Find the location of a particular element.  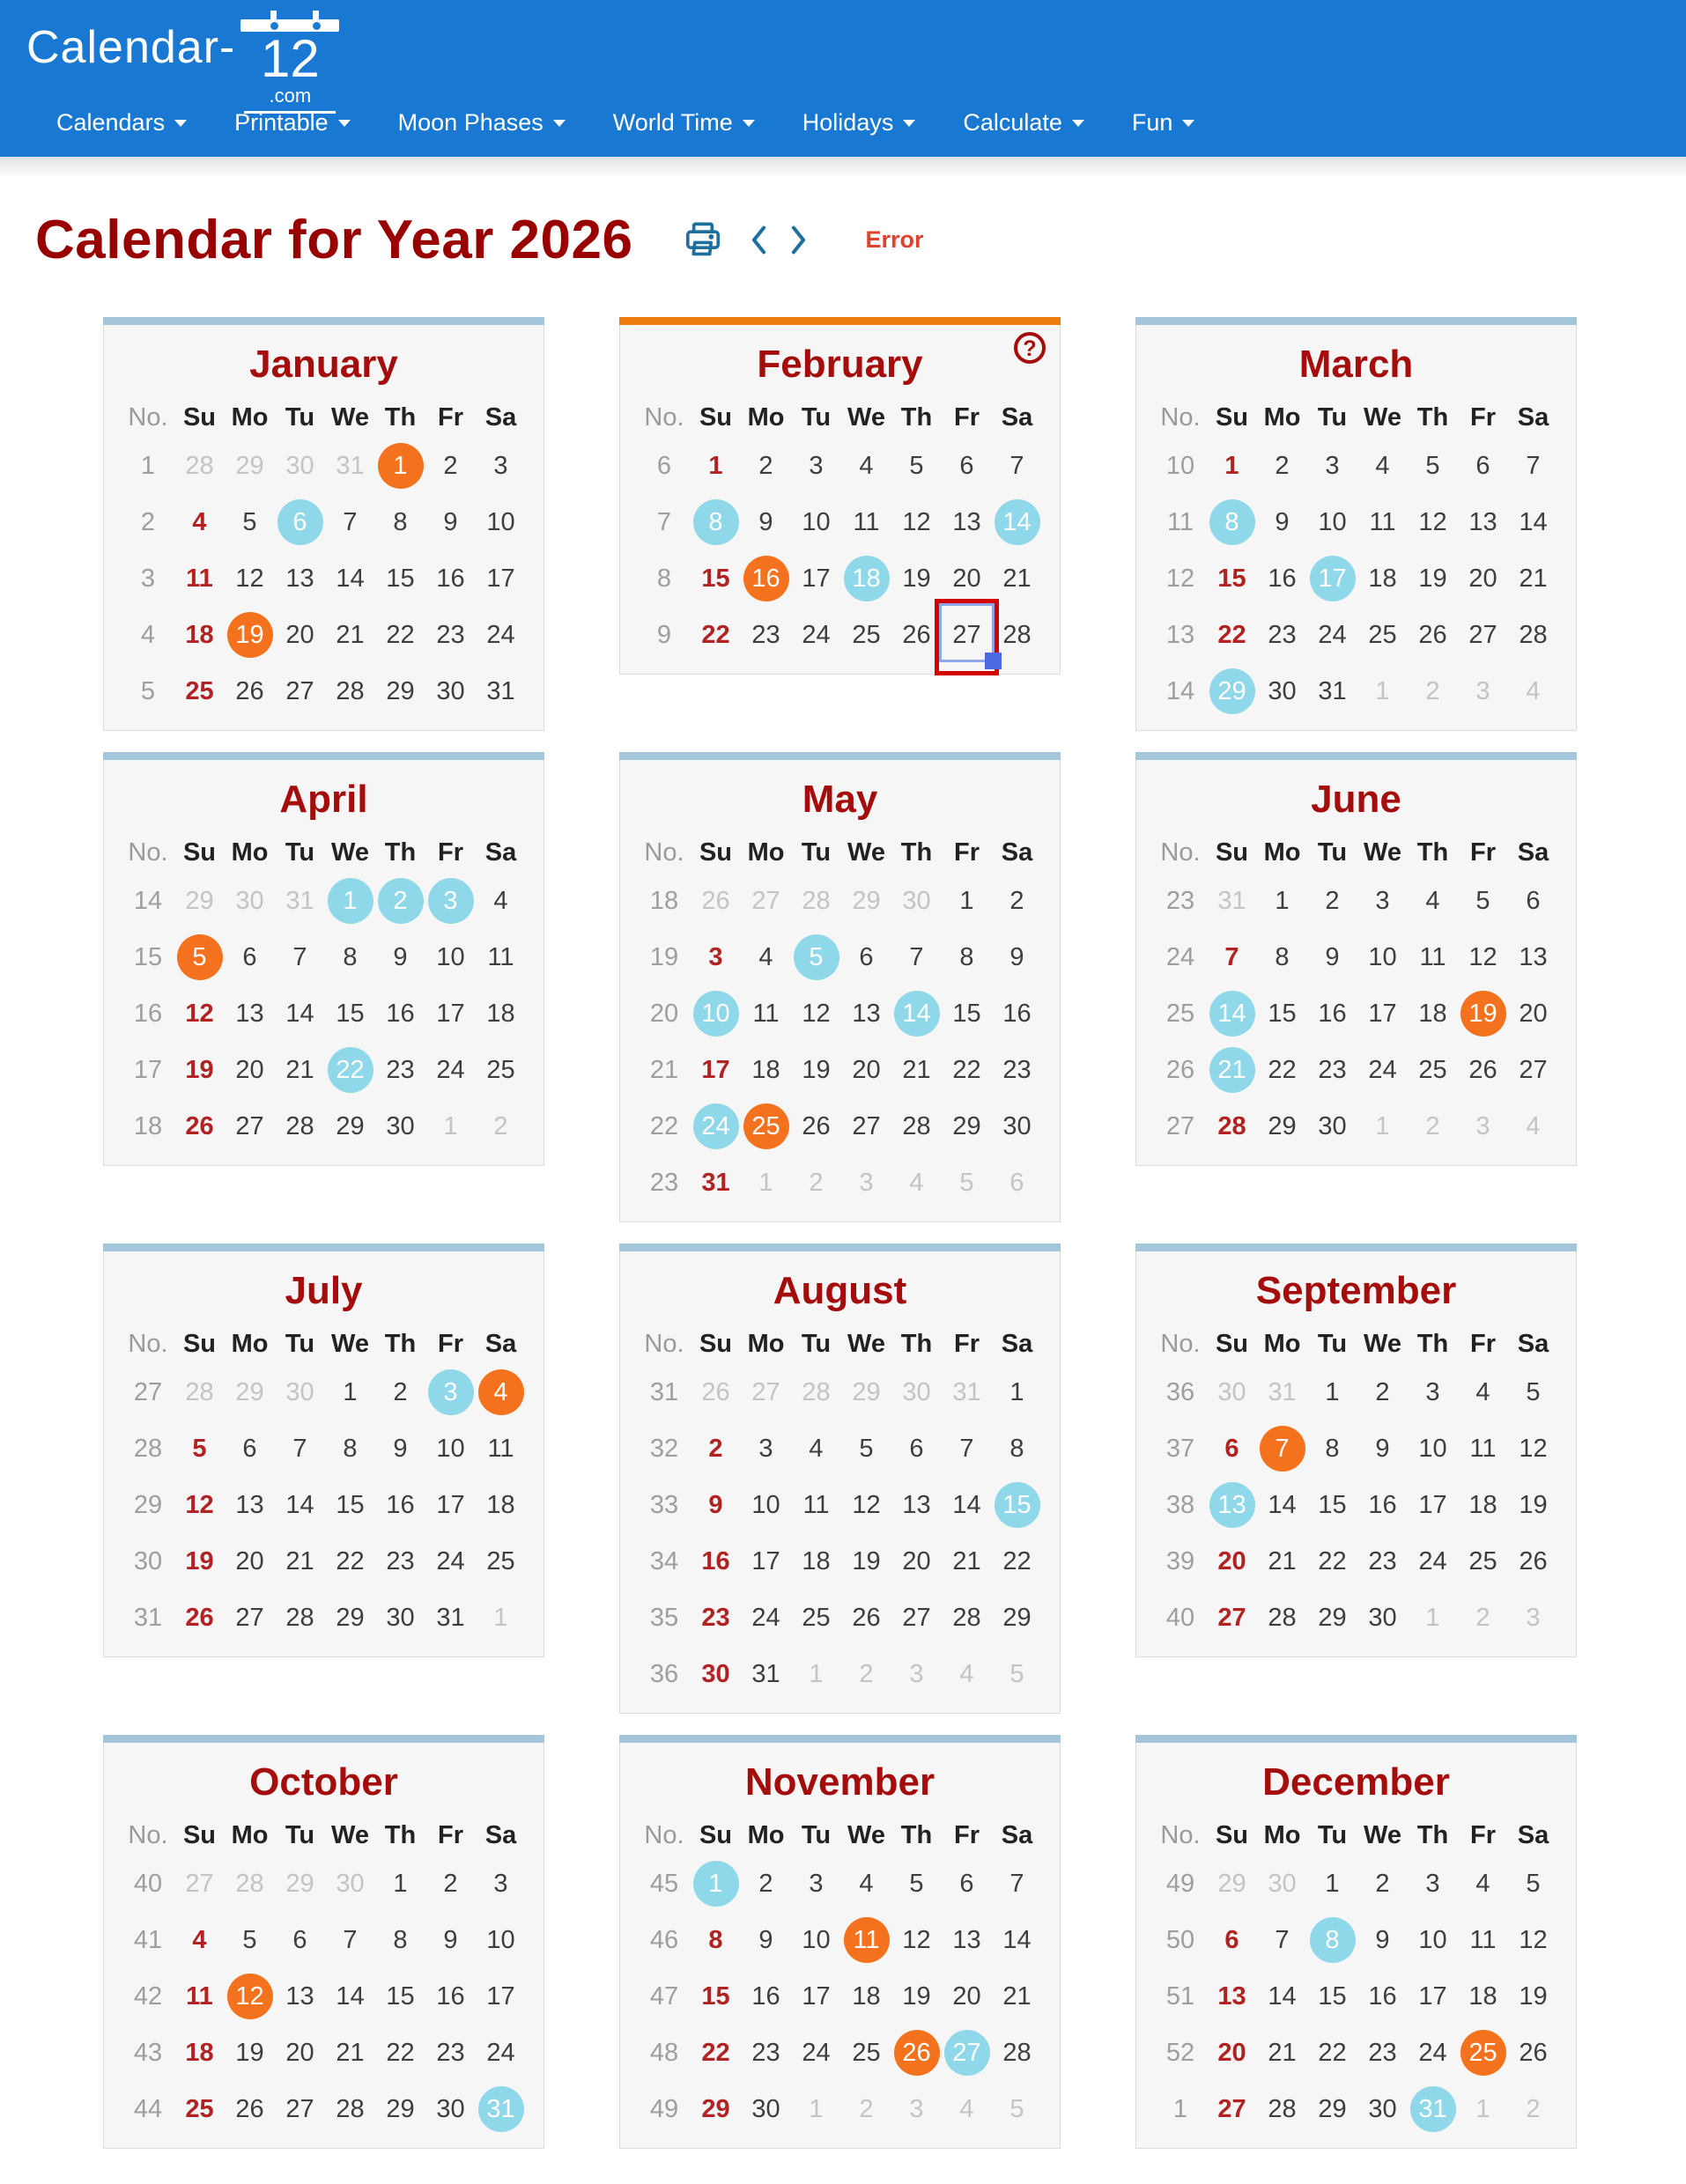

nav-item-holidays: Holidays is located at coordinates (859, 122).